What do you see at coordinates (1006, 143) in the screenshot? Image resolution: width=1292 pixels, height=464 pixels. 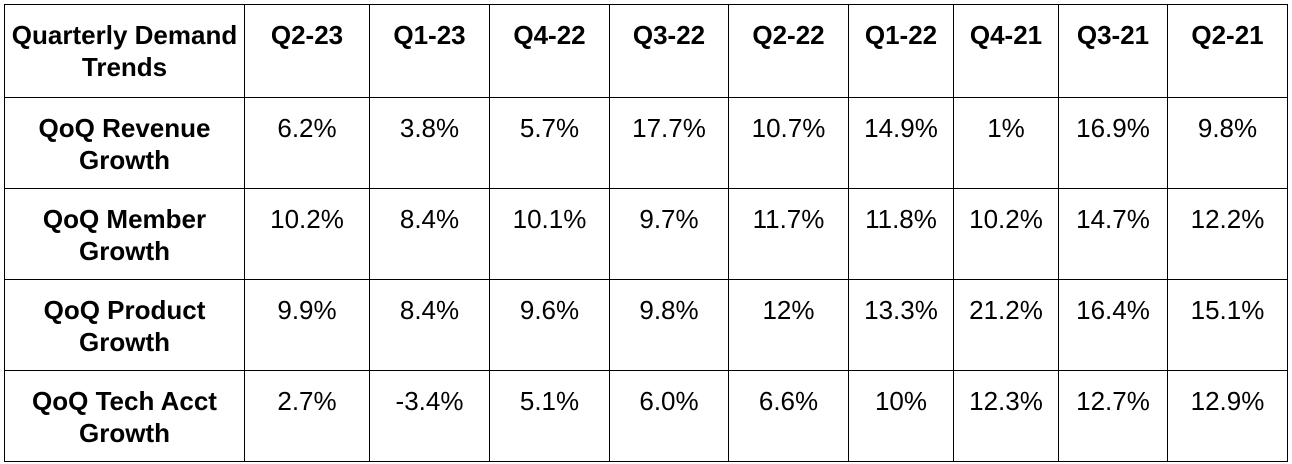 I see `table-cell: 1%` at bounding box center [1006, 143].